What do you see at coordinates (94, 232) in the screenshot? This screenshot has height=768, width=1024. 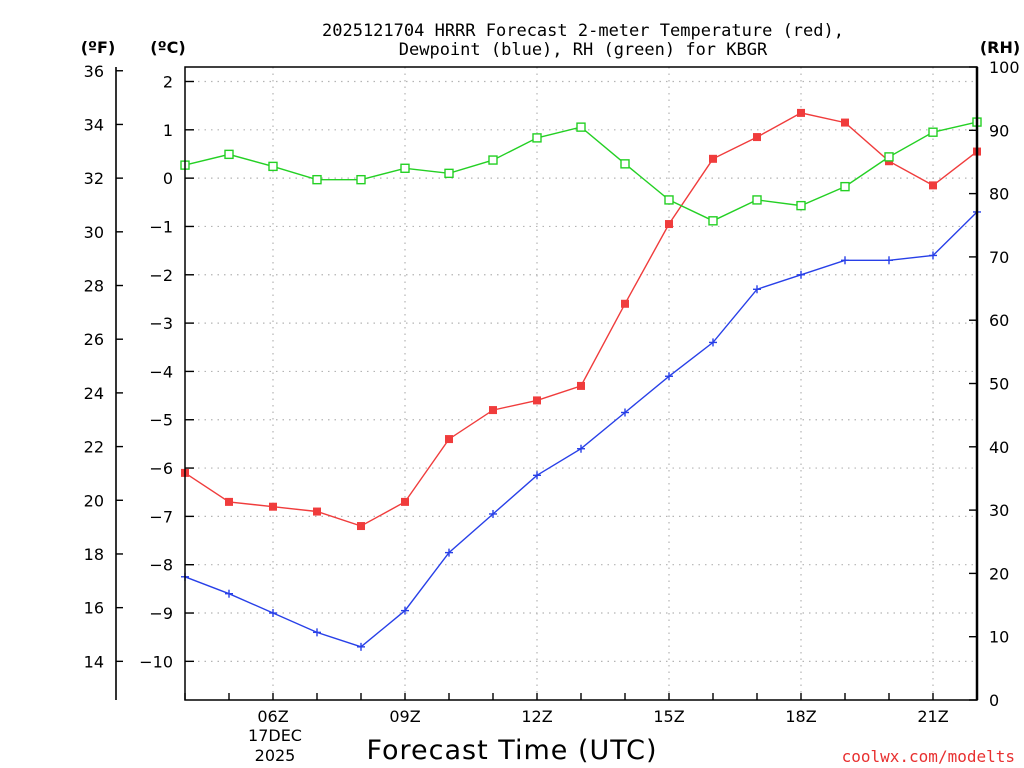 I see `fahrenheit-tick-label: 30` at bounding box center [94, 232].